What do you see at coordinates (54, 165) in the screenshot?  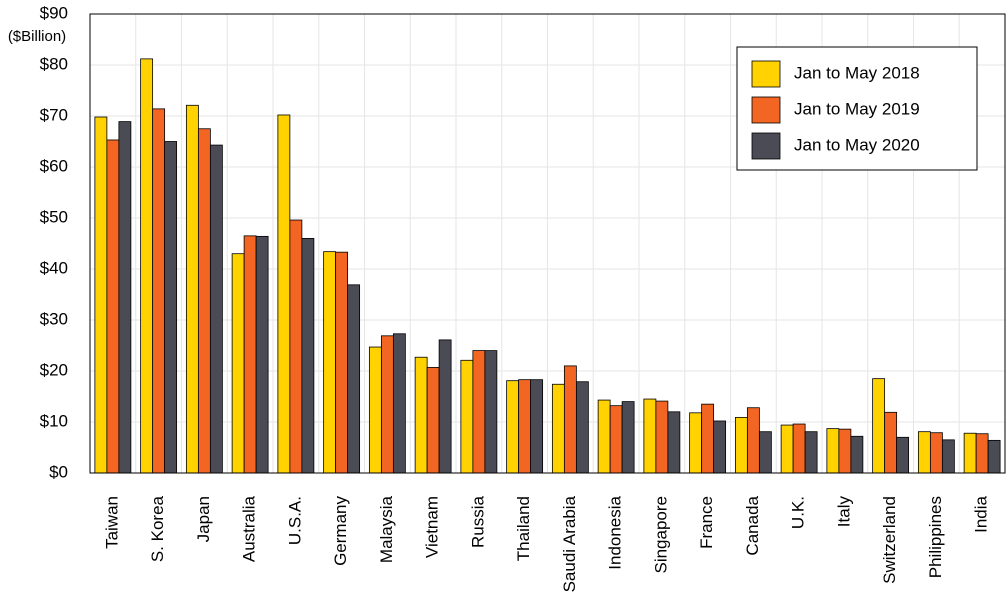 I see `y-tick-label: $60` at bounding box center [54, 165].